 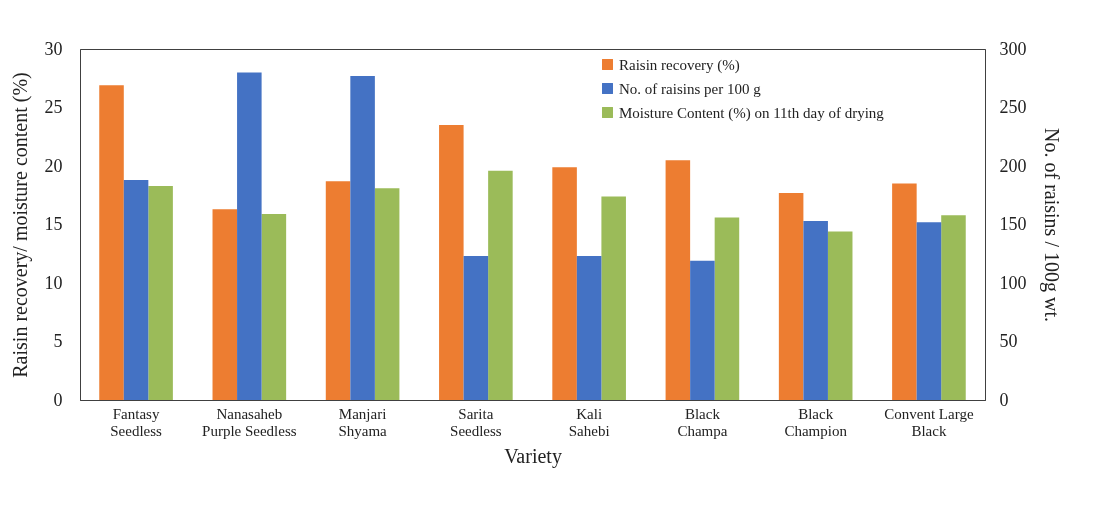 I want to click on legend-label: No. of raisins per 100 g, so click(x=690, y=88).